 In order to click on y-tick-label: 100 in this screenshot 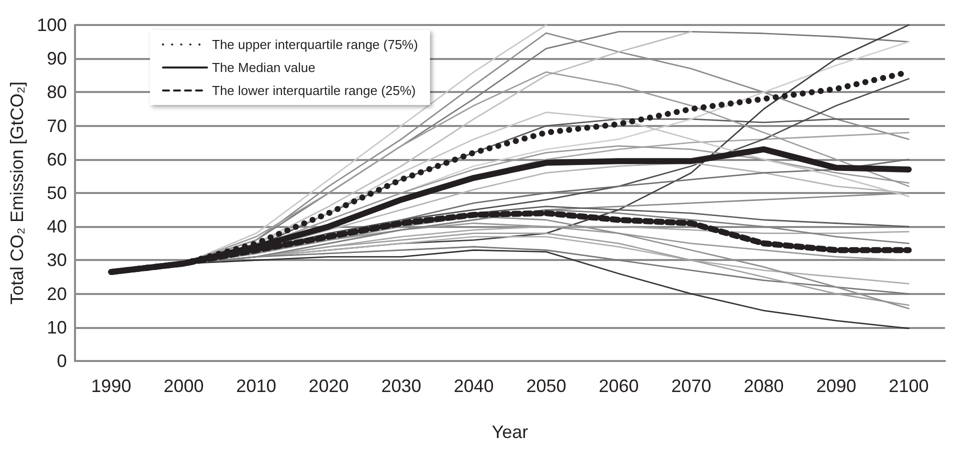, I will do `click(51, 25)`.